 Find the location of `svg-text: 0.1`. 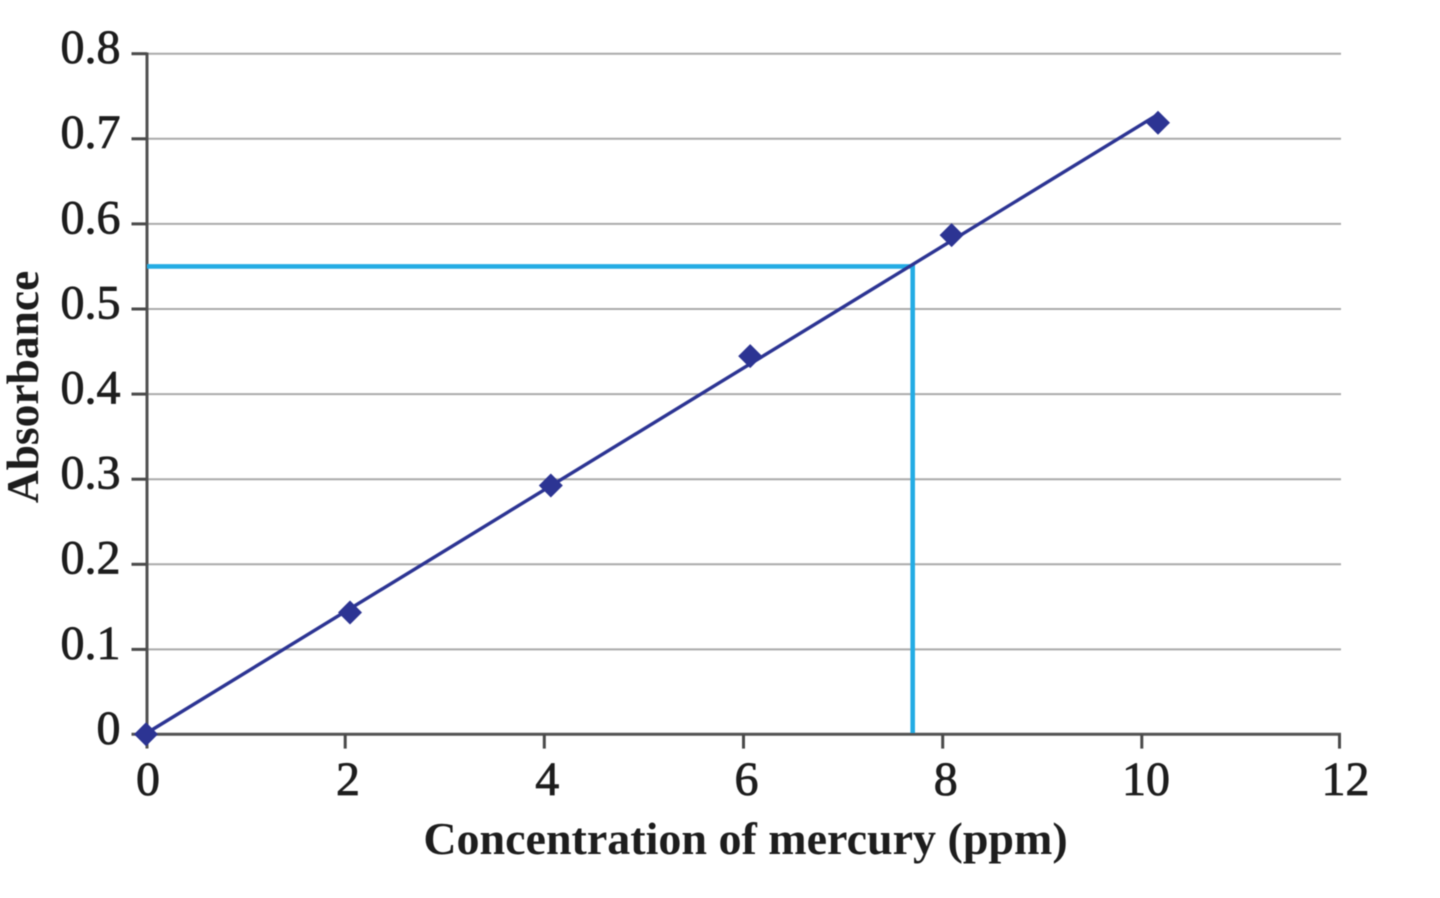

svg-text: 0.1 is located at coordinates (91, 643).